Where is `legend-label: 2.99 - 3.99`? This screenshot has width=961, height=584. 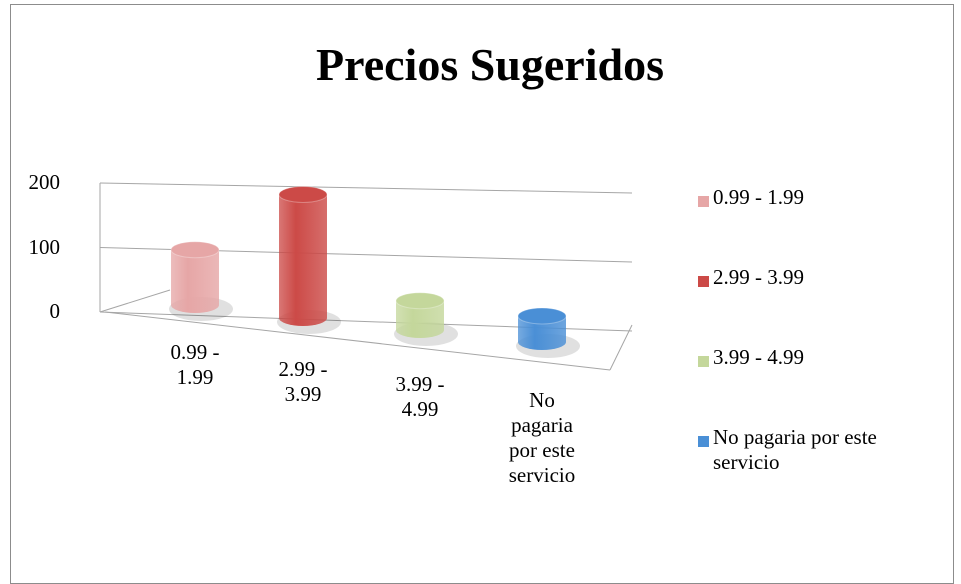 legend-label: 2.99 - 3.99 is located at coordinates (758, 277).